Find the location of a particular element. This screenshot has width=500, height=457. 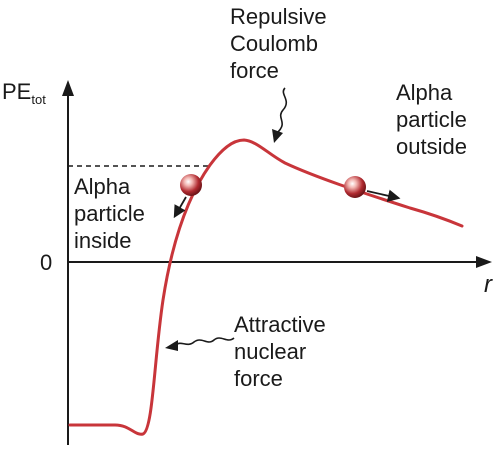

inside-motion-arrow is located at coordinates (180, 207).